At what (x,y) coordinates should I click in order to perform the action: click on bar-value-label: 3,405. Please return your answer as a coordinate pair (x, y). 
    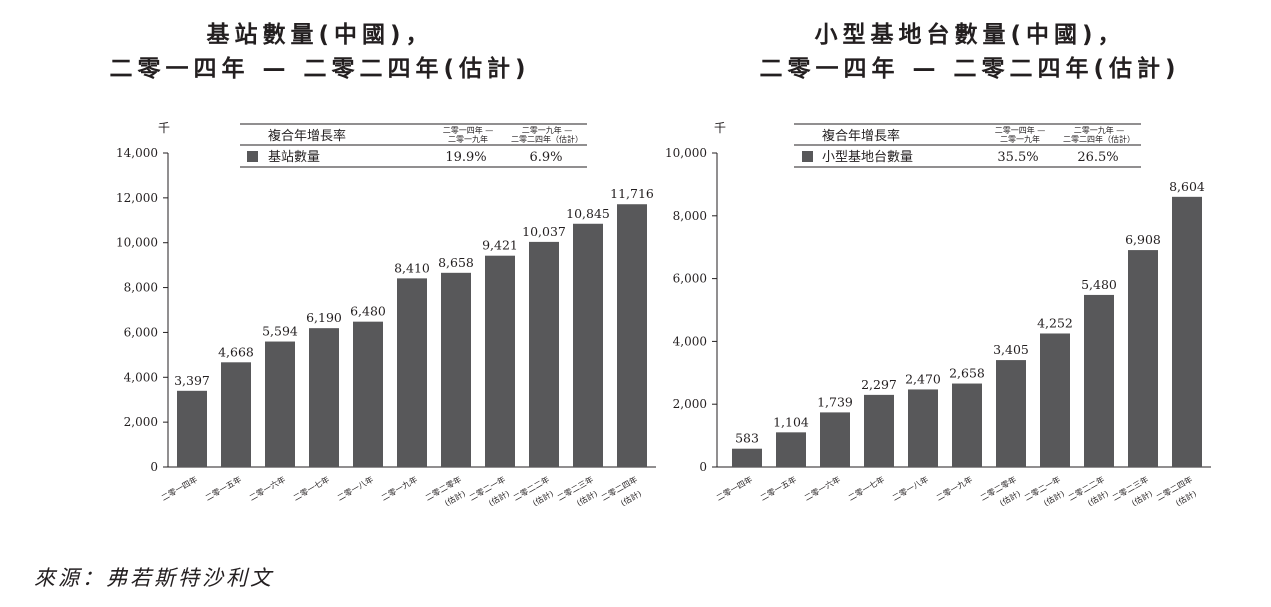
    Looking at the image, I should click on (1011, 349).